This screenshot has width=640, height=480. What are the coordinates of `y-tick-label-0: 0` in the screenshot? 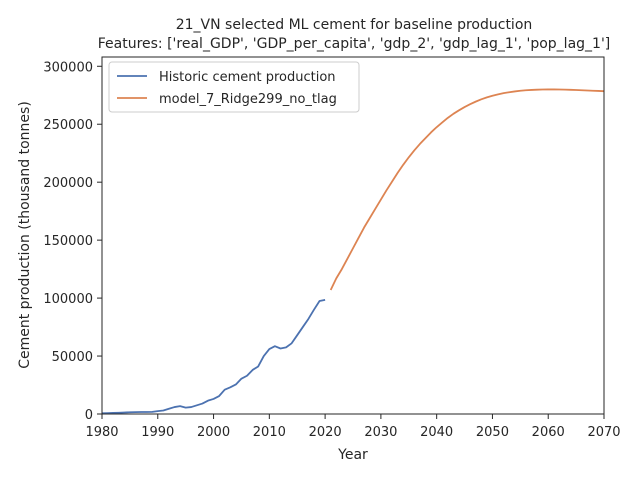 It's located at (89, 415).